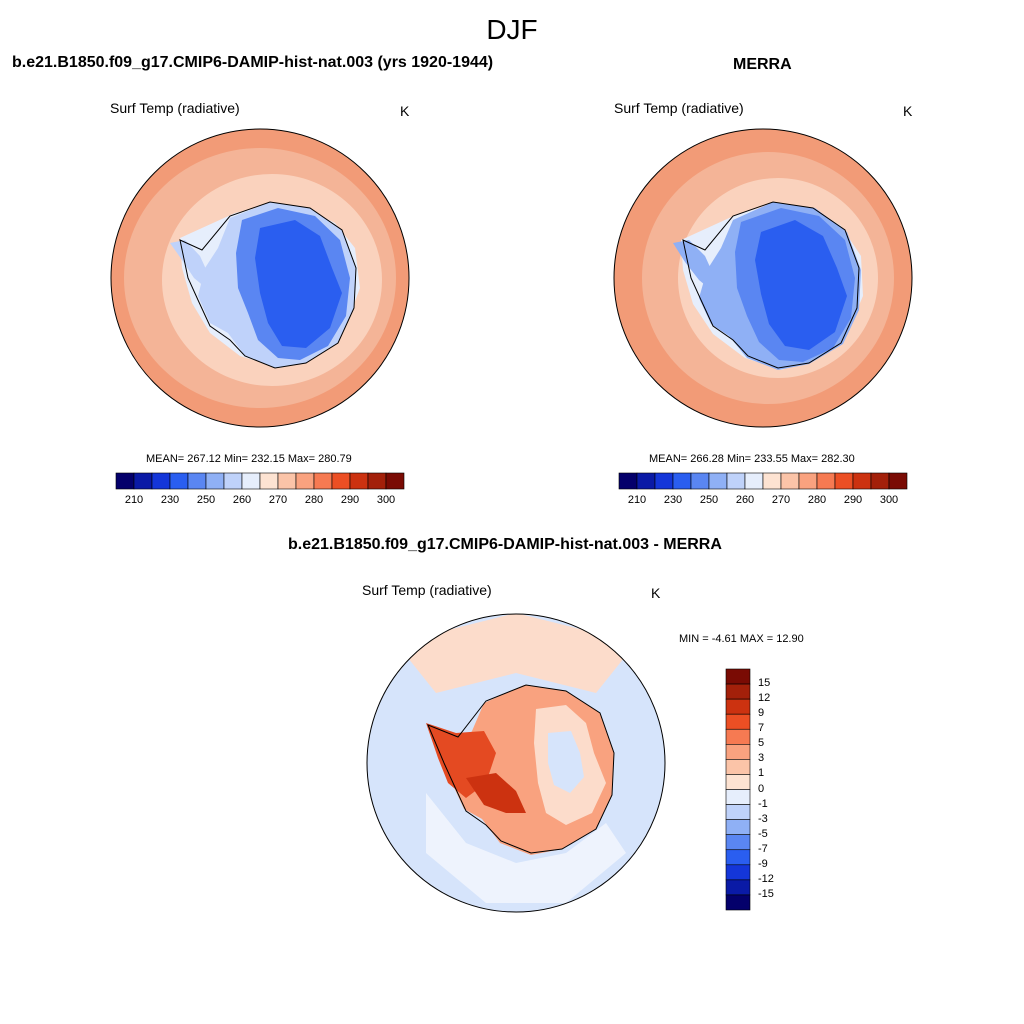 The height and width of the screenshot is (1024, 1024). What do you see at coordinates (781, 500) in the screenshot?
I see `panel-obs-colorbar-tick-label: 270` at bounding box center [781, 500].